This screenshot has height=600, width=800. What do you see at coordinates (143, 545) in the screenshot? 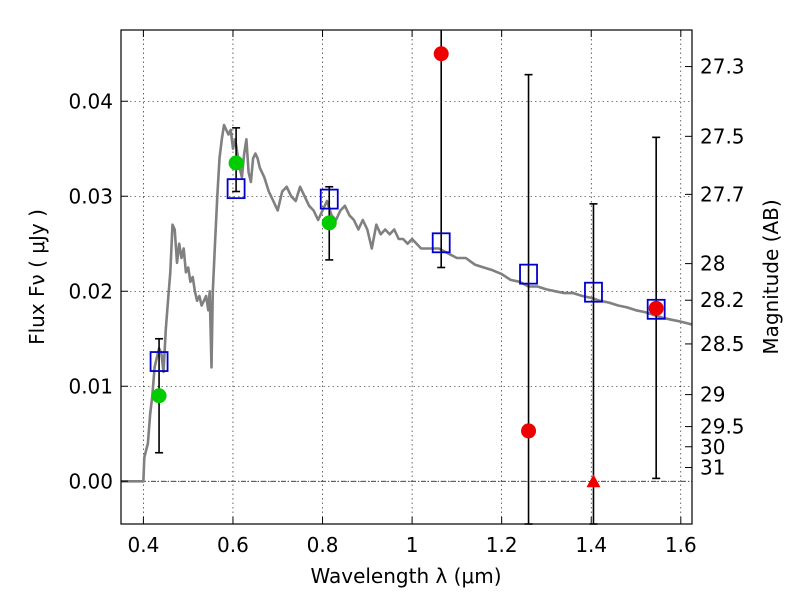
I see `x-tick-label: 0.4` at bounding box center [143, 545].